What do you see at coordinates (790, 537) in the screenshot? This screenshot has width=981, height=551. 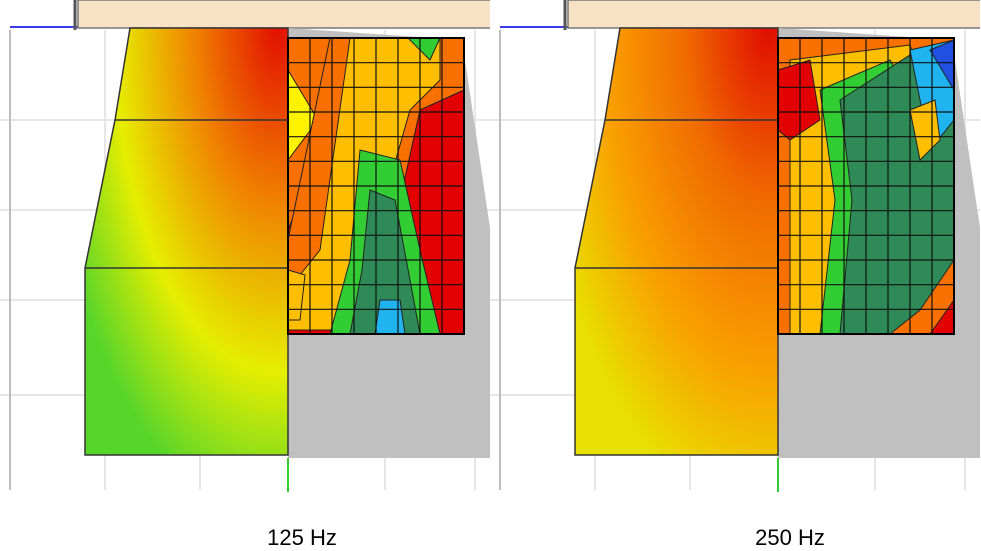 I see `frequency-label-250hz: 250 Hz` at bounding box center [790, 537].